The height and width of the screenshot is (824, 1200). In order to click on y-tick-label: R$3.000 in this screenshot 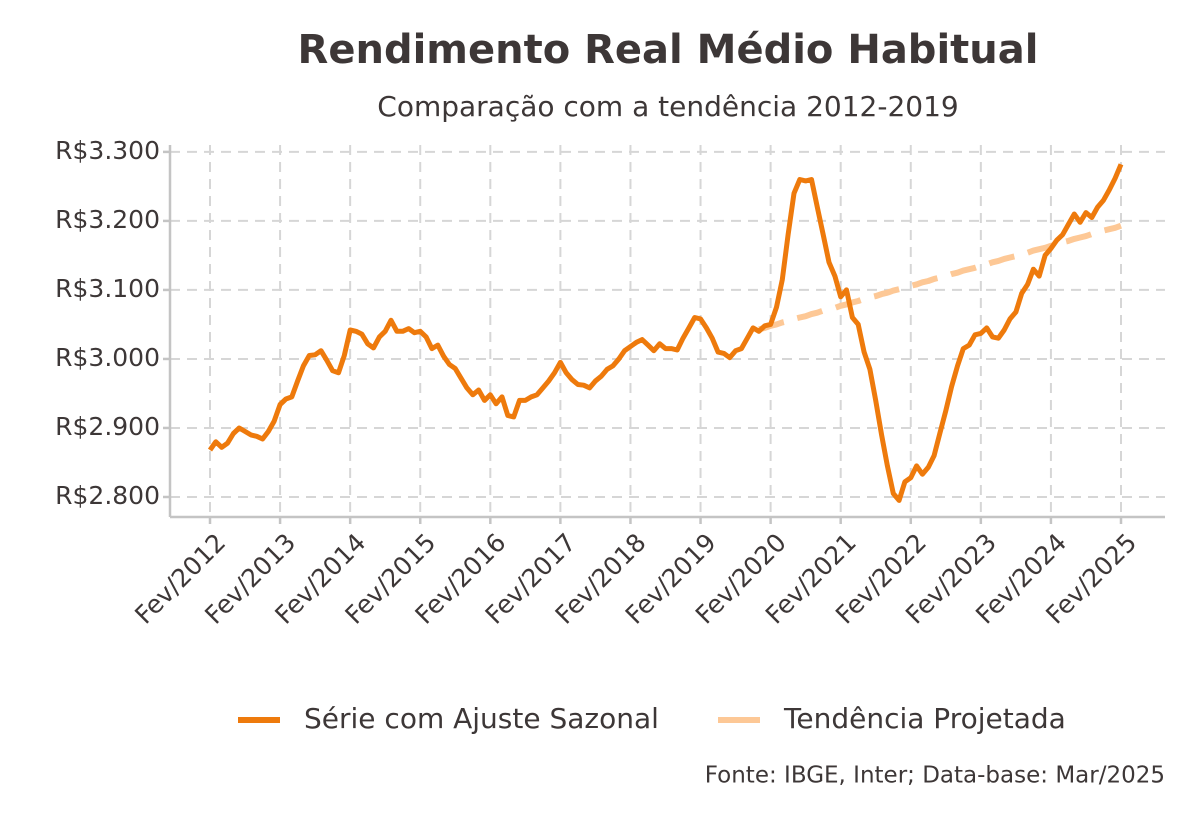, I will do `click(107, 357)`.